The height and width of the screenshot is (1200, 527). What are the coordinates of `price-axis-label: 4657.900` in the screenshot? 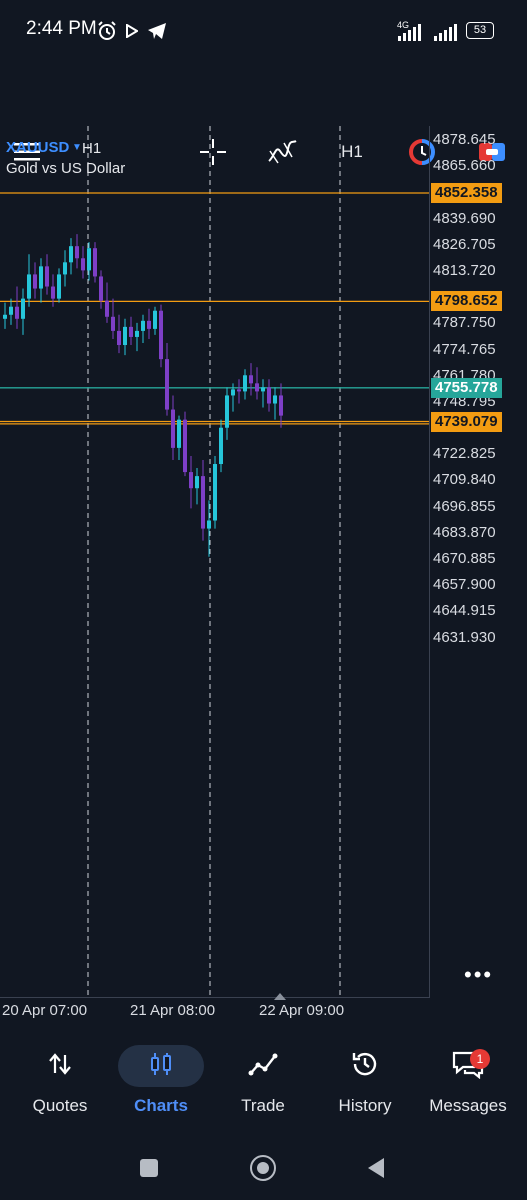 It's located at (464, 585).